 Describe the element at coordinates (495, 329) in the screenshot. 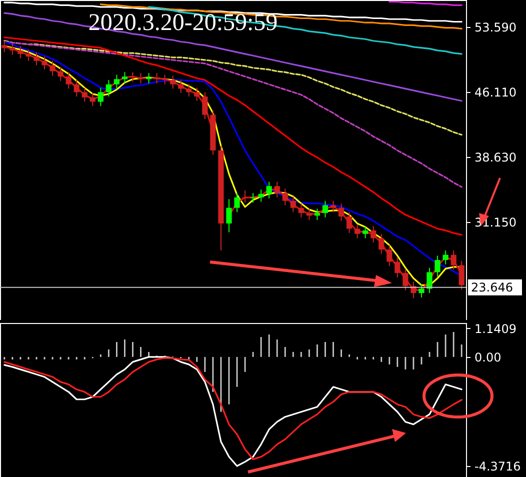

I see `y-tick-label: 1.1409` at that location.